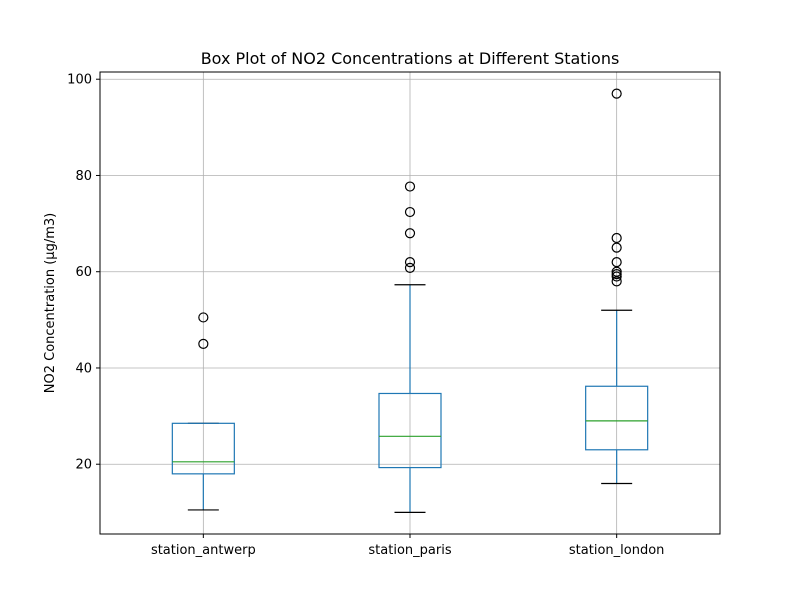 This screenshot has width=800, height=600. Describe the element at coordinates (79, 80) in the screenshot. I see `y-tick-label: 100` at that location.